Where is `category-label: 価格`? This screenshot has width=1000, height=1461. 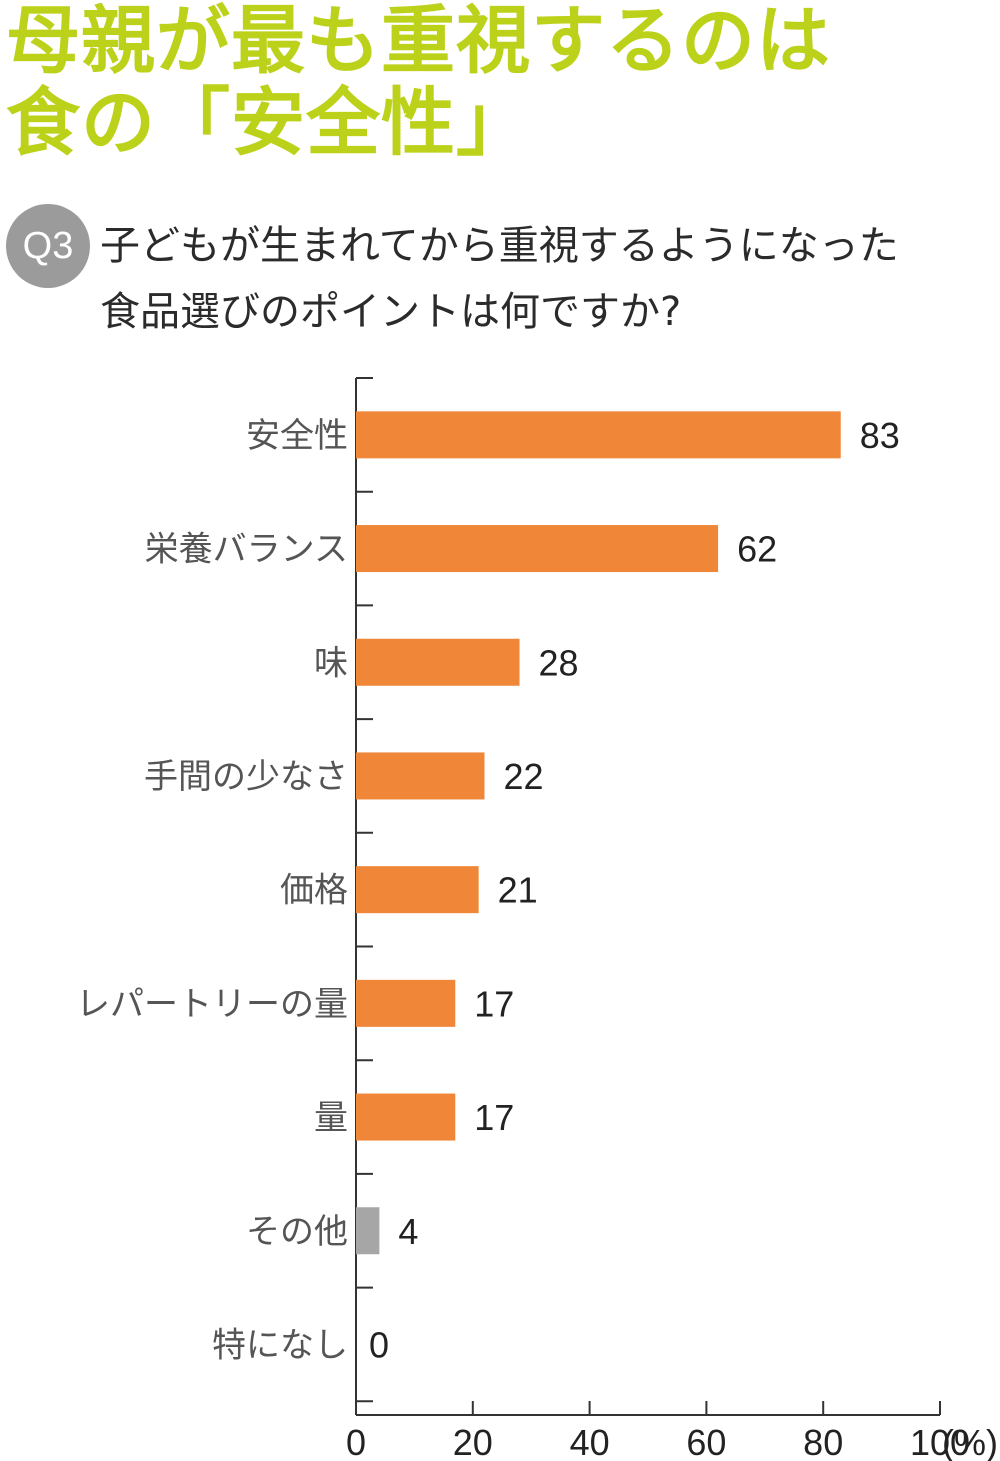
category-label: 価格 is located at coordinates (314, 891).